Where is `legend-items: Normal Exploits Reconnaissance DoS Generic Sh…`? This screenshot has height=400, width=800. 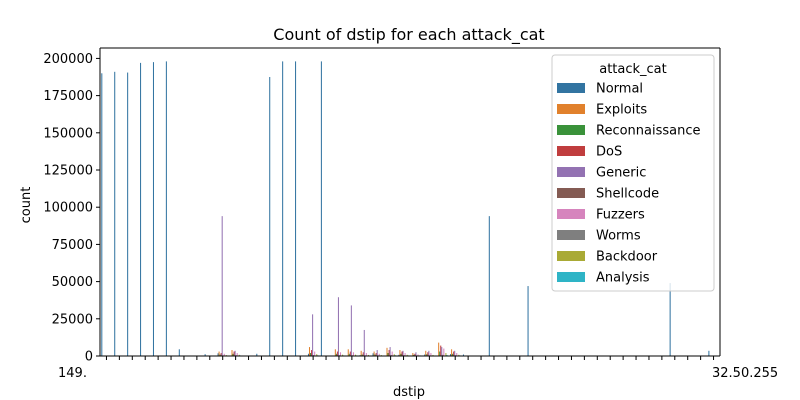 legend-items: Normal Exploits Reconnaissance DoS Generic Sh… is located at coordinates (629, 184).